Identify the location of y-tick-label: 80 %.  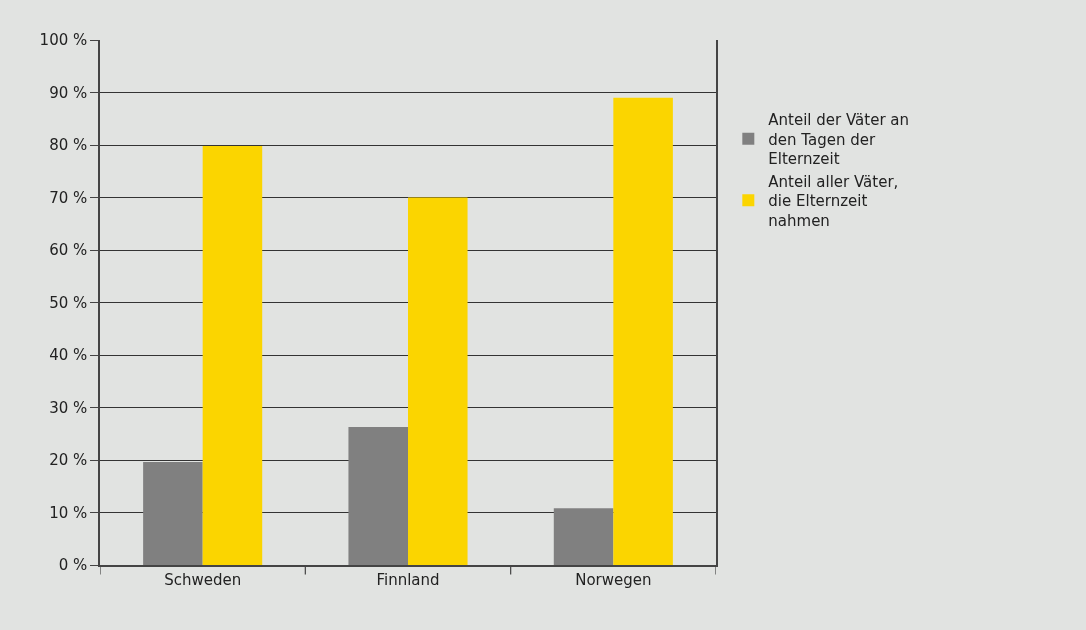
(68, 145).